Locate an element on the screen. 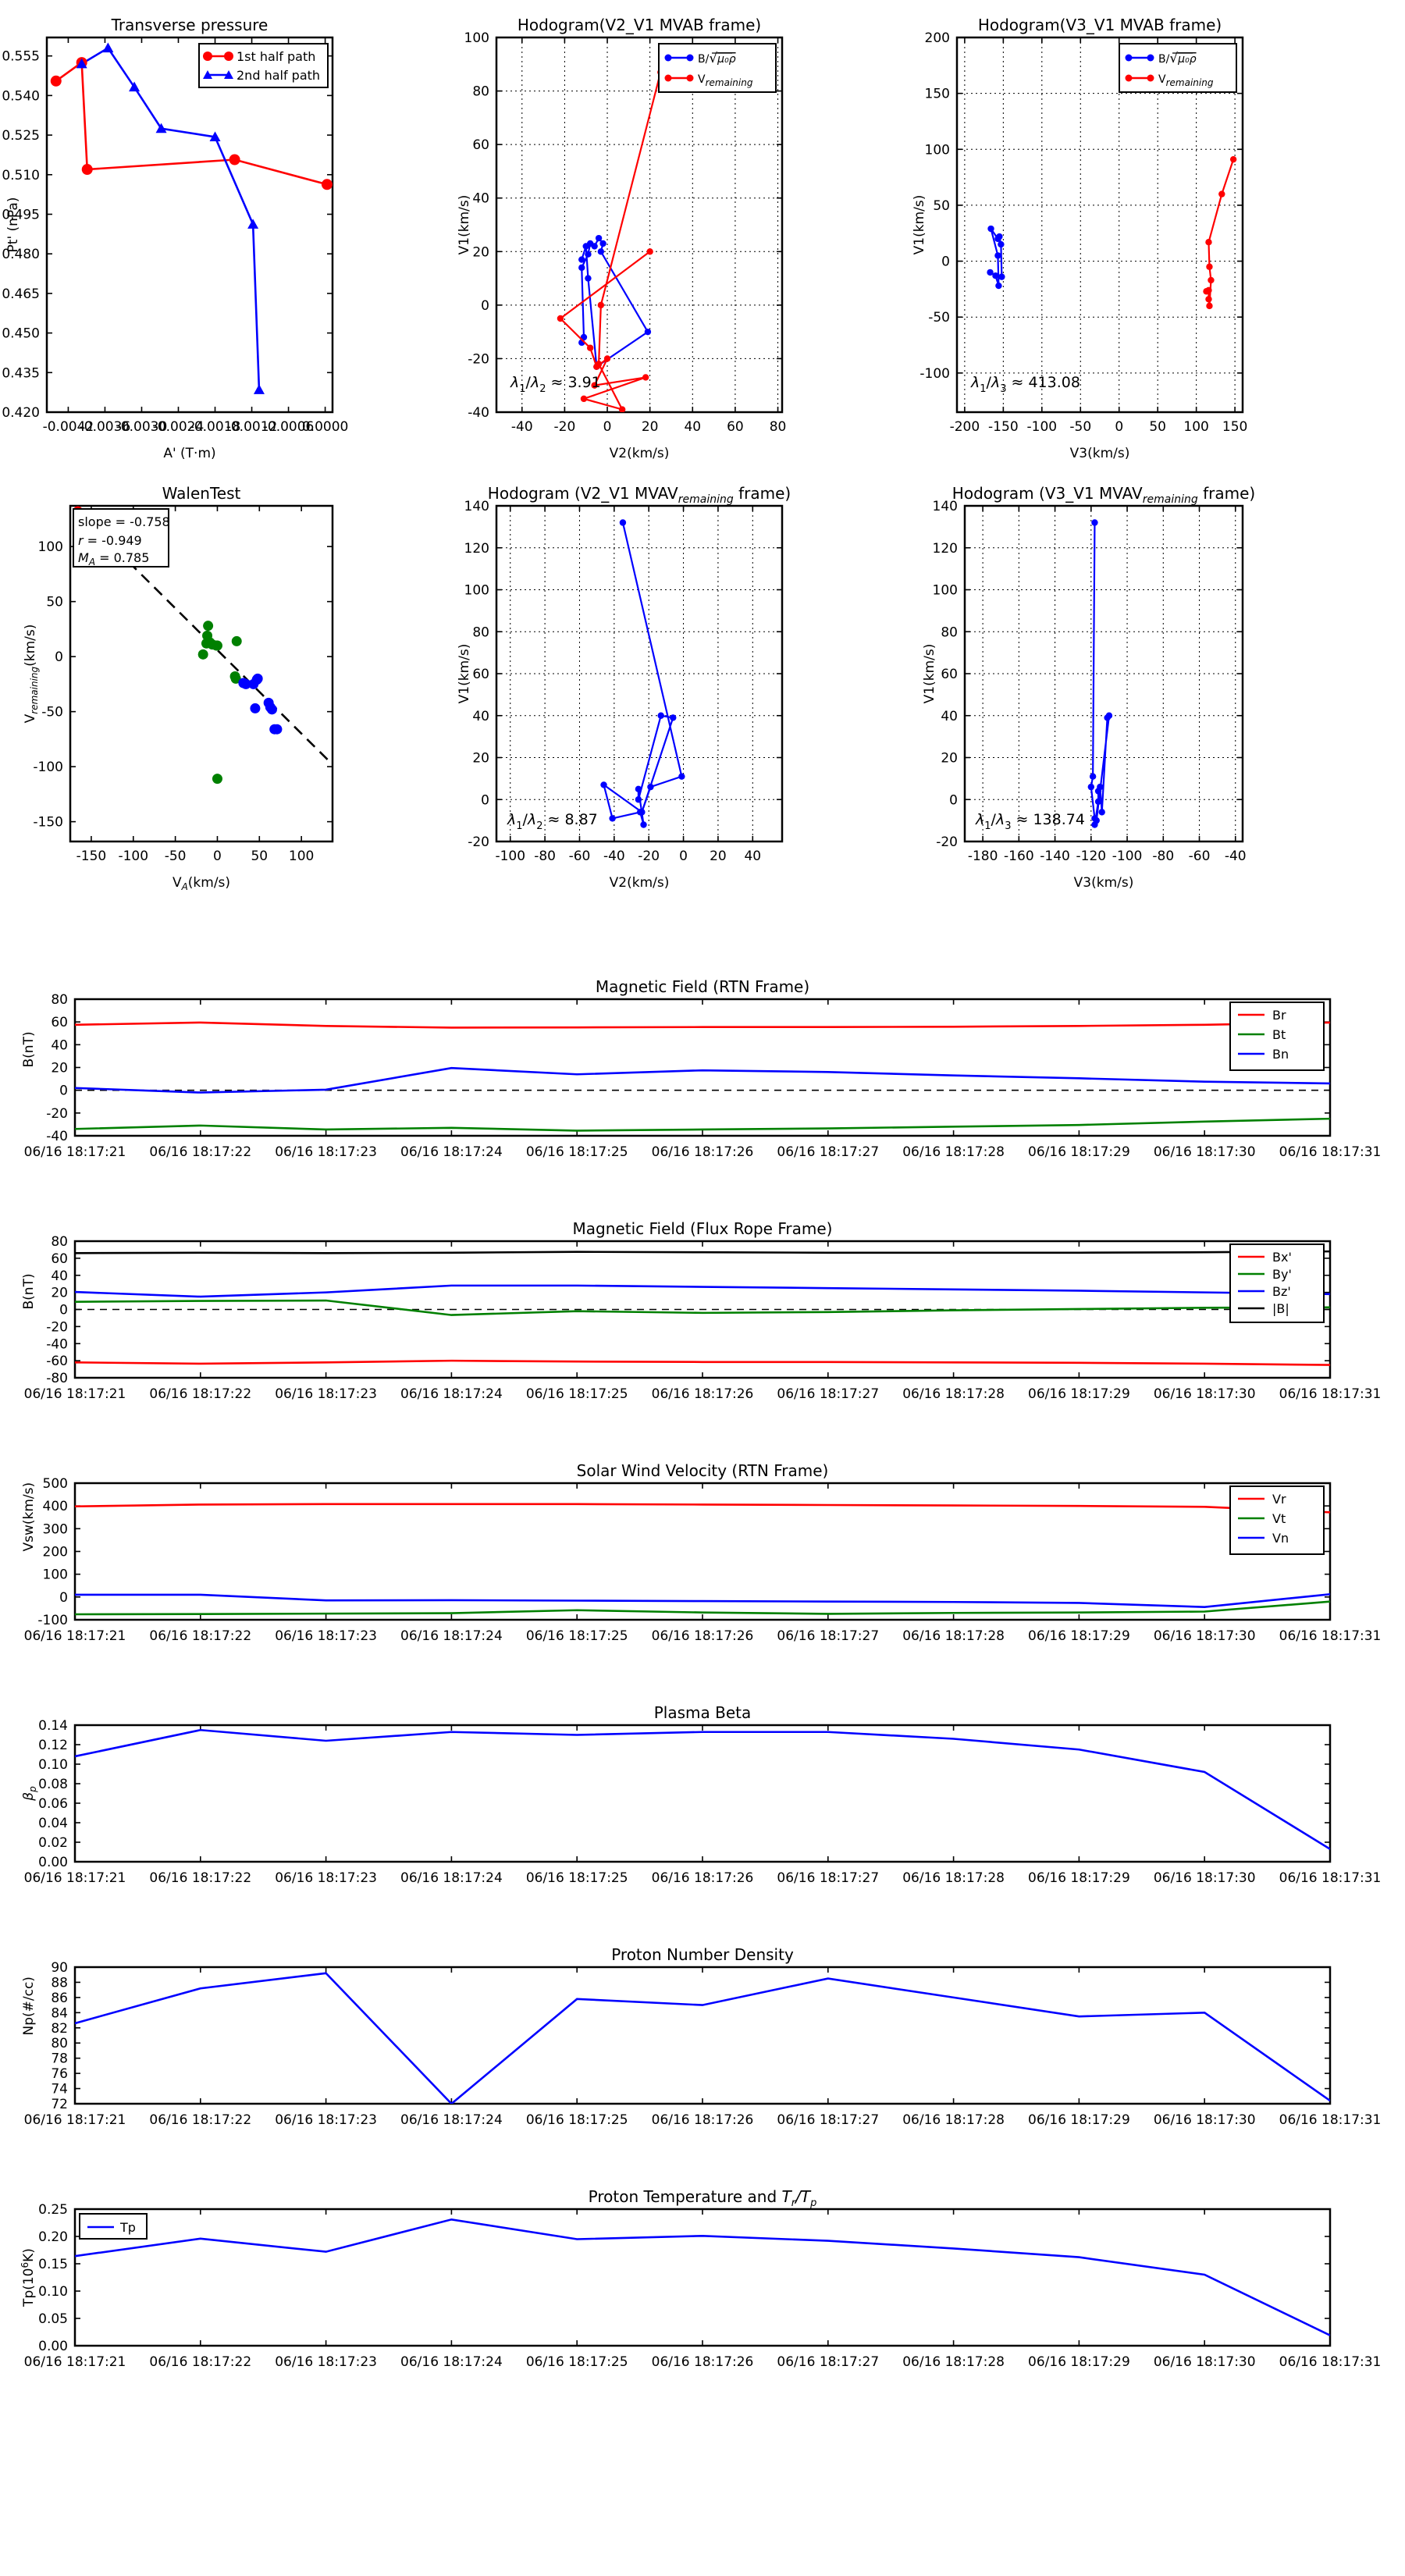 The width and height of the screenshot is (1405, 2576). panel-transverse-pressure-title: Transverse pressure is located at coordinates (190, 25).